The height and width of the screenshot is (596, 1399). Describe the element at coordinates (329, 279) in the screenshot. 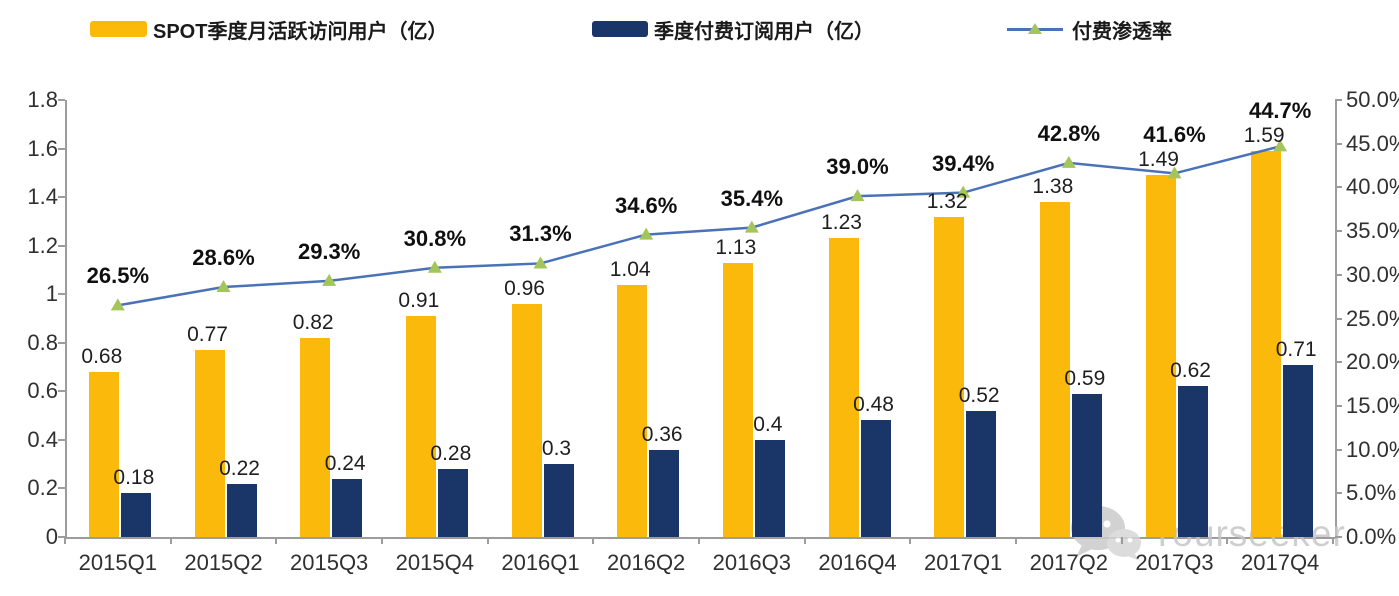

I see `line-marker-2015Q3` at that location.